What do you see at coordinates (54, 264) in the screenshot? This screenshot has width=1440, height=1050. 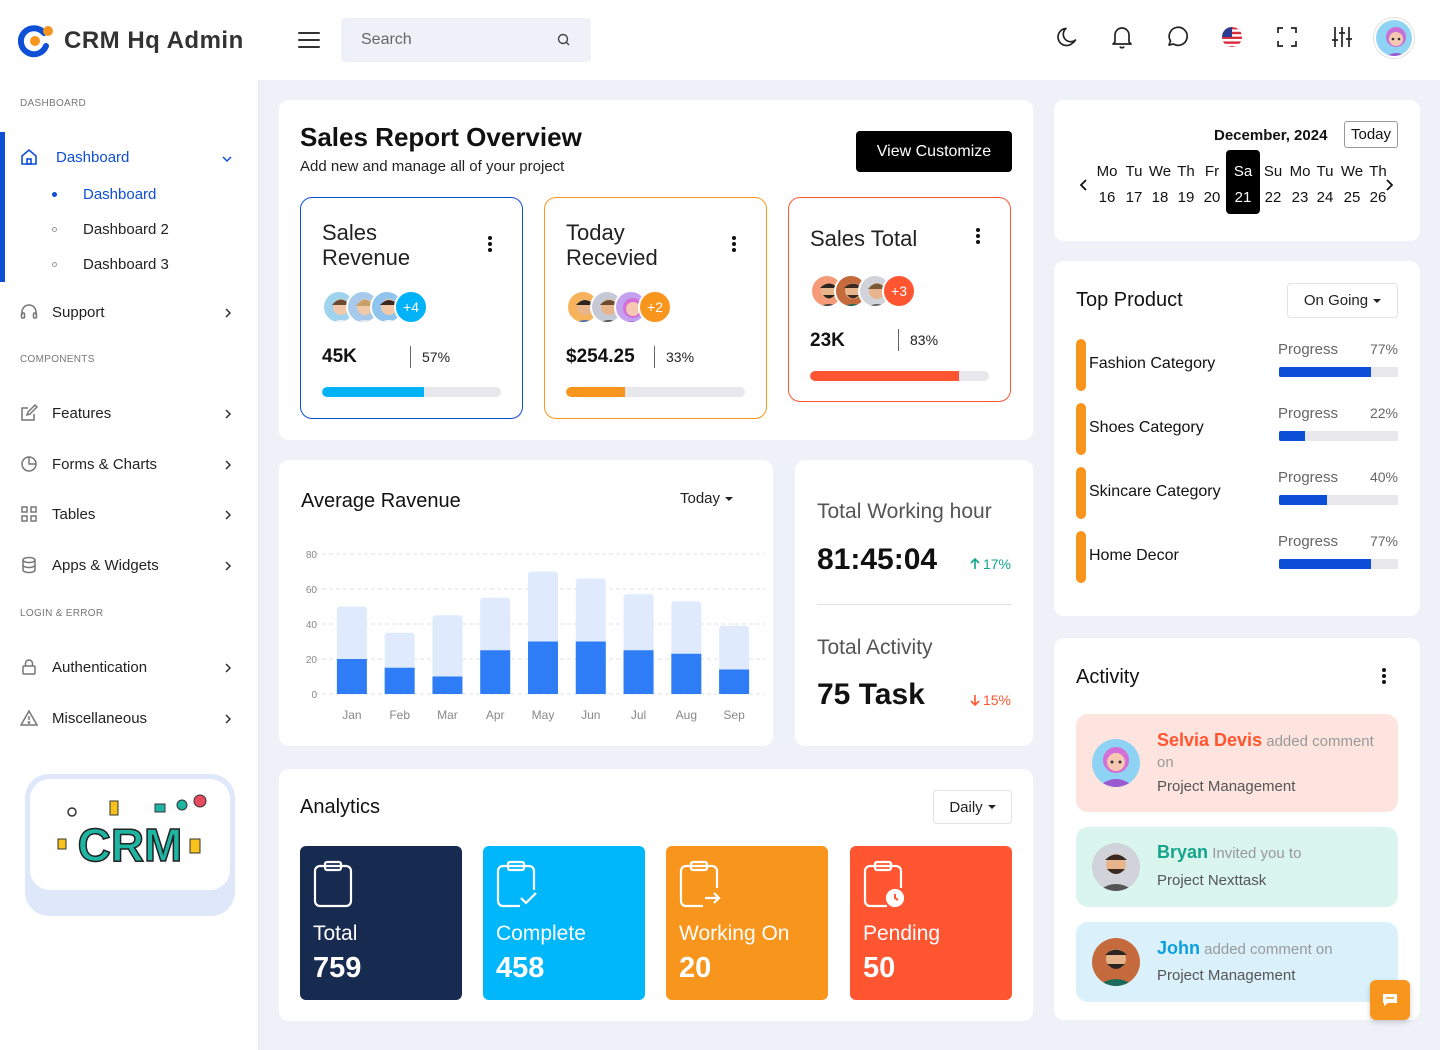 I see `bullet-icon` at bounding box center [54, 264].